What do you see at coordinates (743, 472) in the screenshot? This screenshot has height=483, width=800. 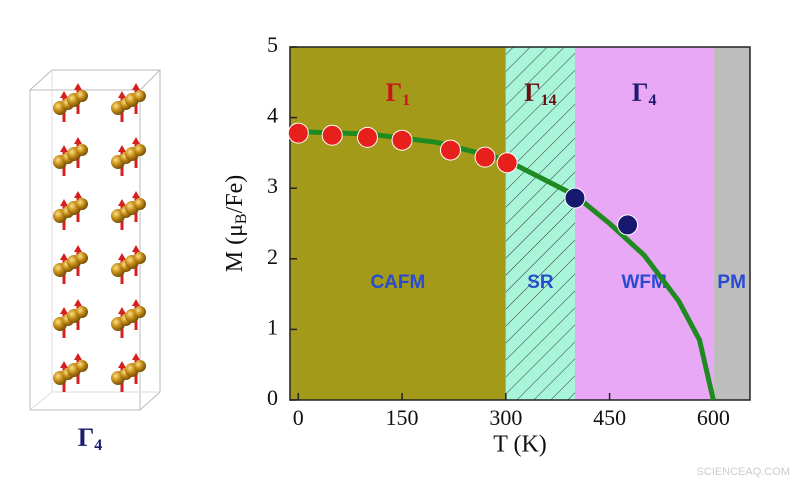 I see `watermark: SCIENCEAQ.COM` at bounding box center [743, 472].